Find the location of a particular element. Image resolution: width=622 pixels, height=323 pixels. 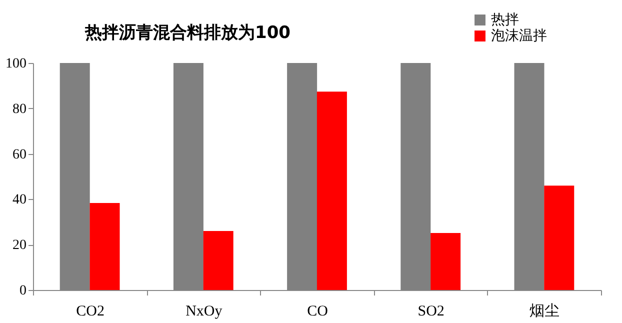

legend-label: 热拌 is located at coordinates (505, 20).